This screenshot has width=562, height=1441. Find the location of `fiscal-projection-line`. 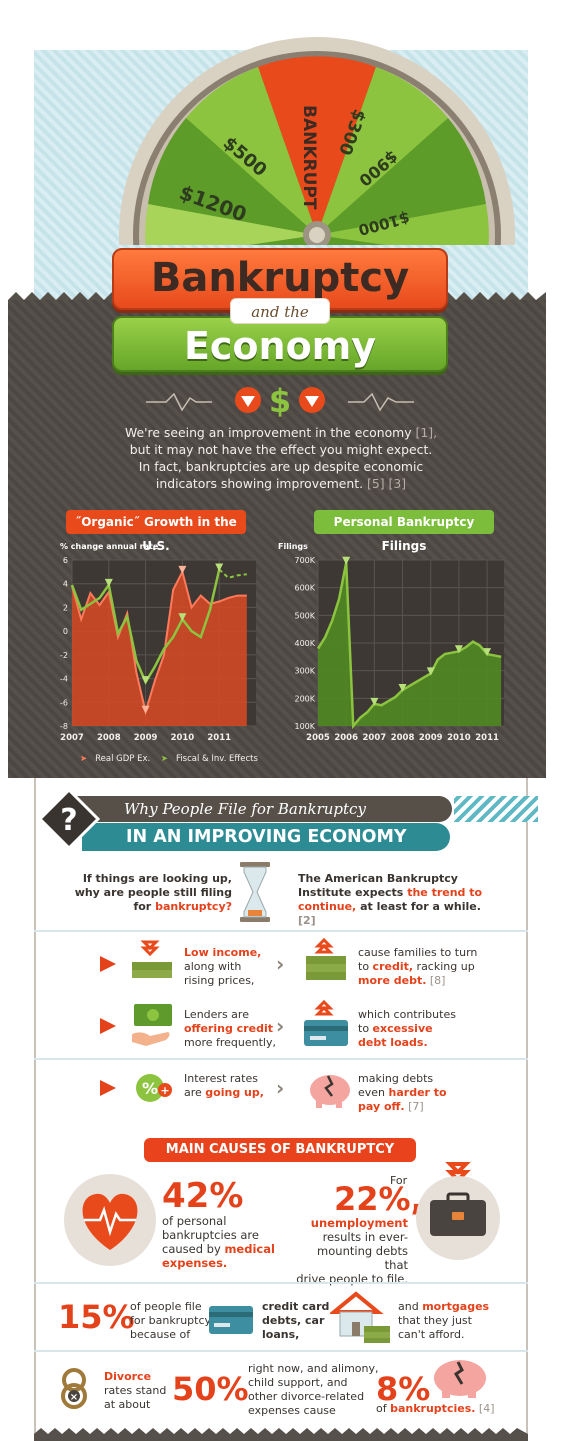

fiscal-projection-line is located at coordinates (232, 573).